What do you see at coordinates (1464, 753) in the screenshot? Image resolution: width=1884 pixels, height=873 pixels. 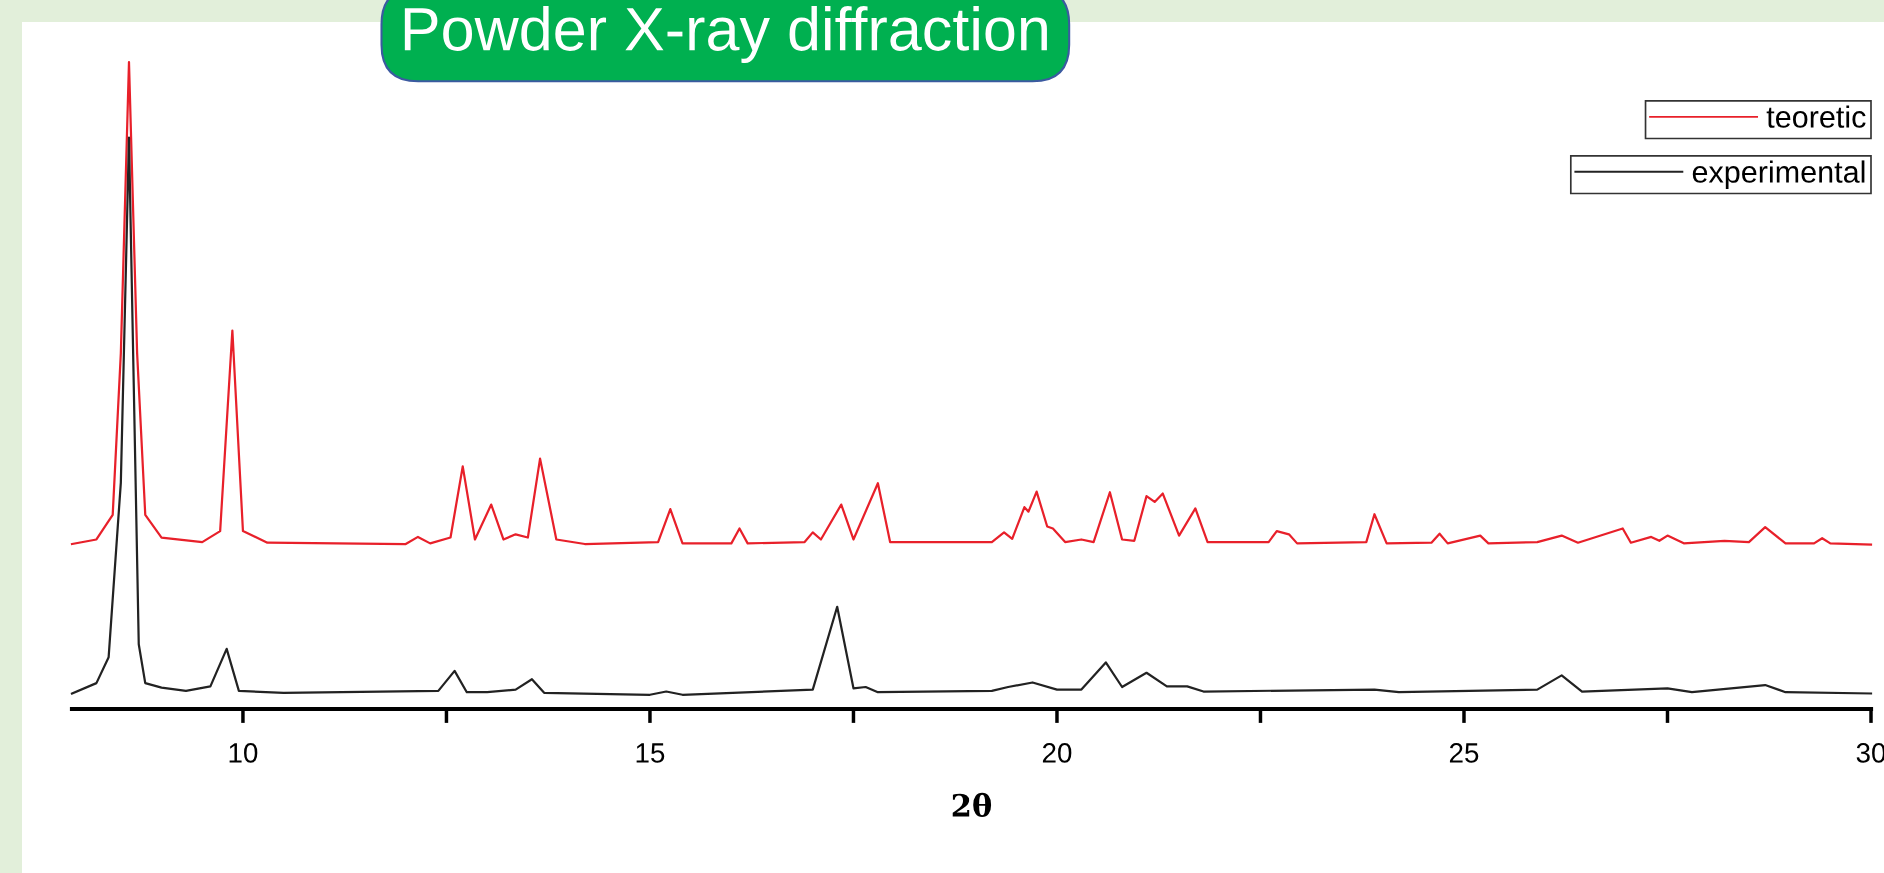 I see `x-tick-label: 25` at bounding box center [1464, 753].